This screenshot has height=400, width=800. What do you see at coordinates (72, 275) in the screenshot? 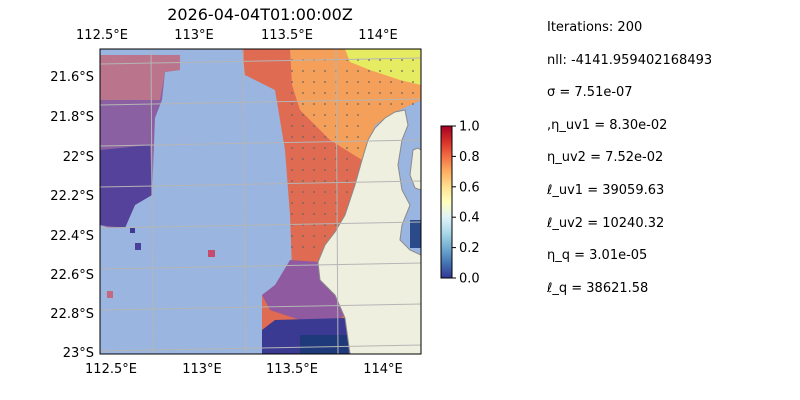
I see `lat-label: 22.6°S` at bounding box center [72, 275].